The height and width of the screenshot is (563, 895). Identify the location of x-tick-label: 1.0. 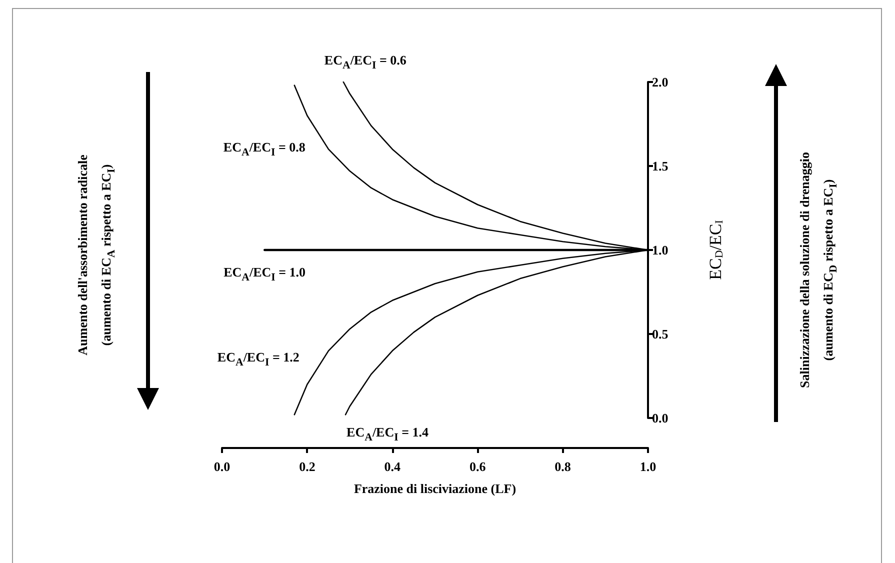
(648, 466).